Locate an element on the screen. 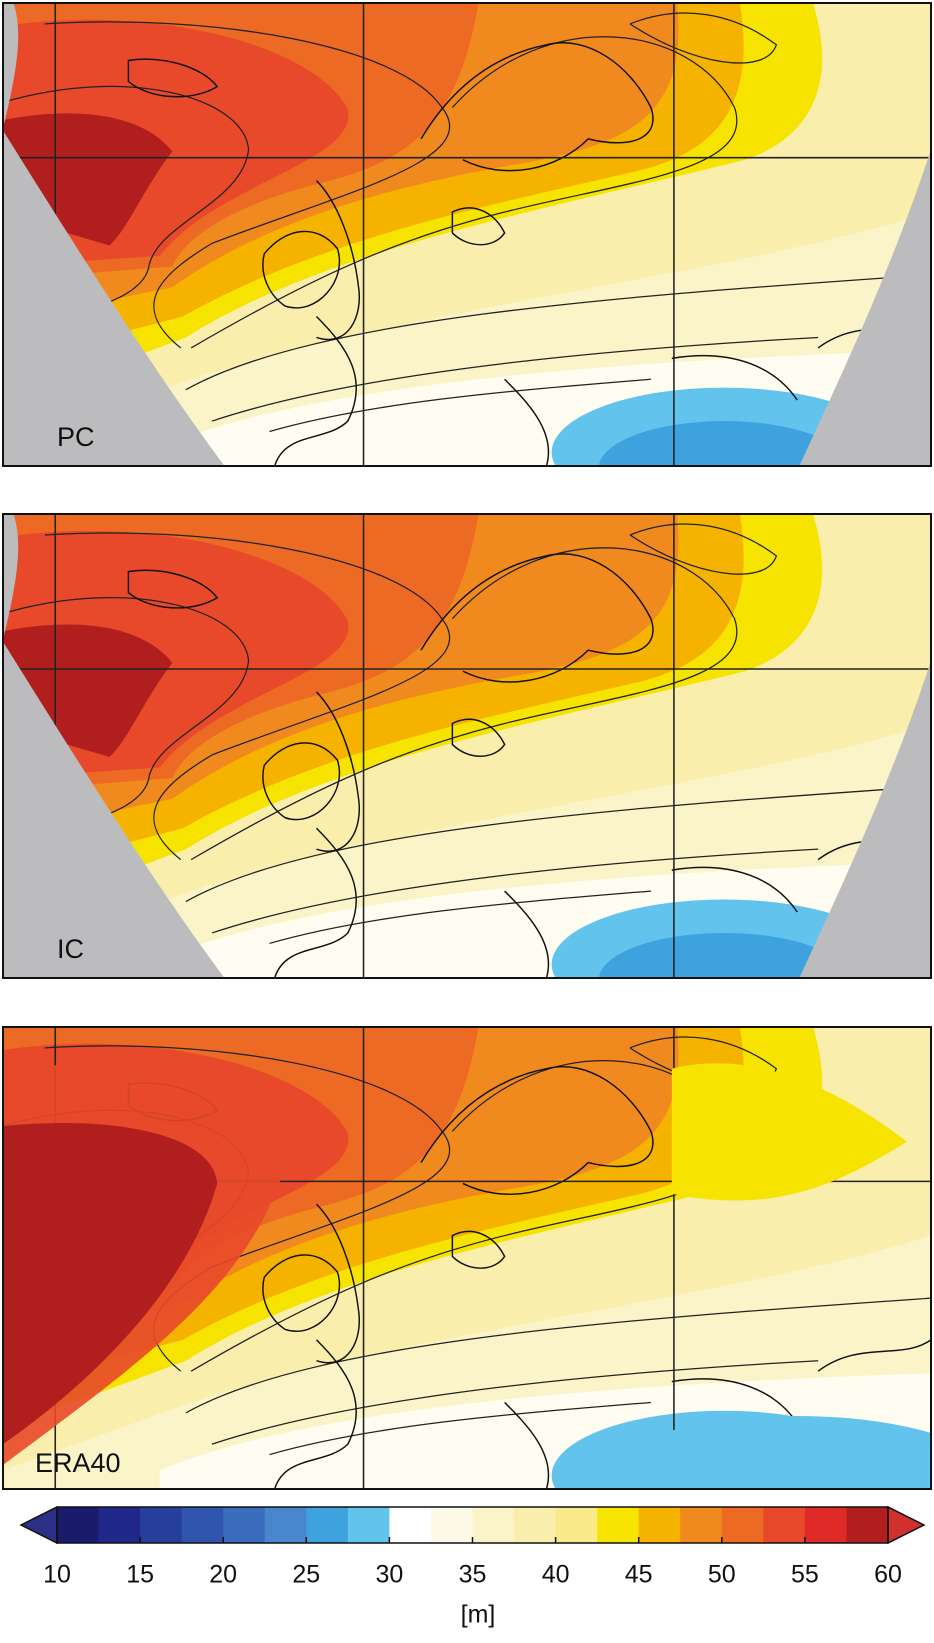 Image resolution: width=934 pixels, height=1643 pixels. colorbar: 10 15 20 25 30 35 40 45 50 55 60 is located at coordinates (472, 1547).